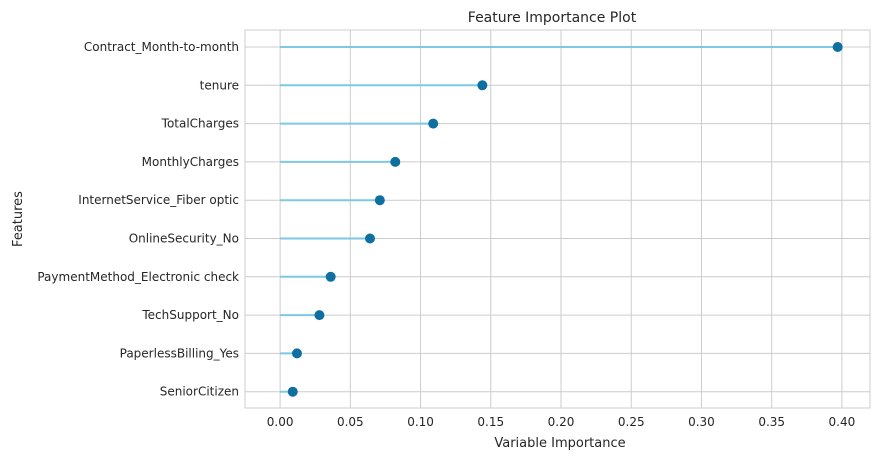  I want to click on x-tick-label: 0.20, so click(561, 422).